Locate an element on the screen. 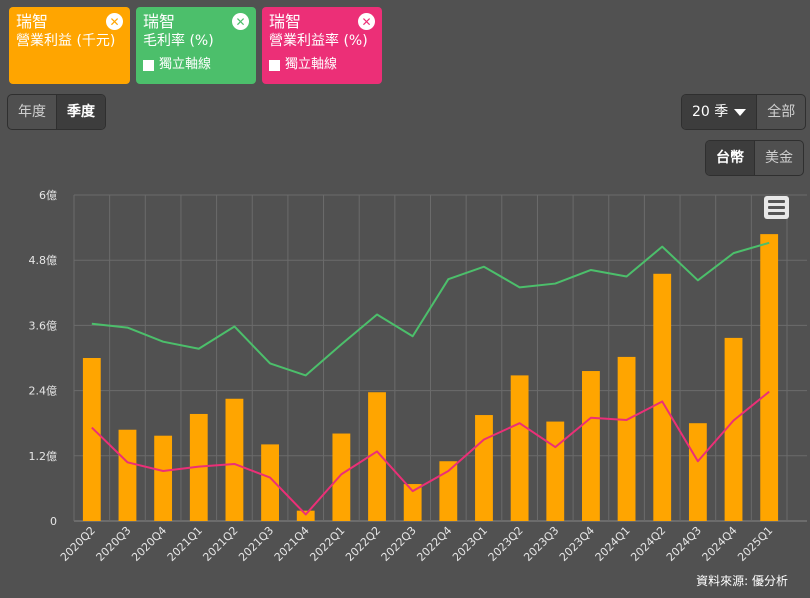  x-tick-label: 2024Q2 is located at coordinates (648, 544).